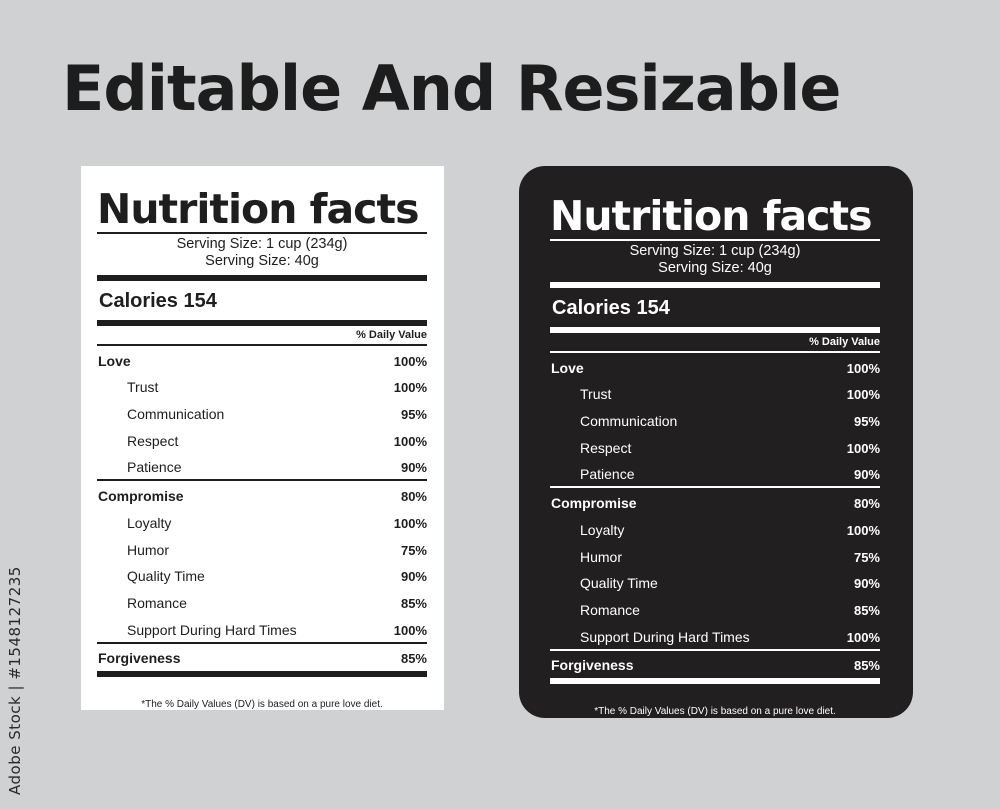  I want to click on nutrient-value: 75%, so click(866, 557).